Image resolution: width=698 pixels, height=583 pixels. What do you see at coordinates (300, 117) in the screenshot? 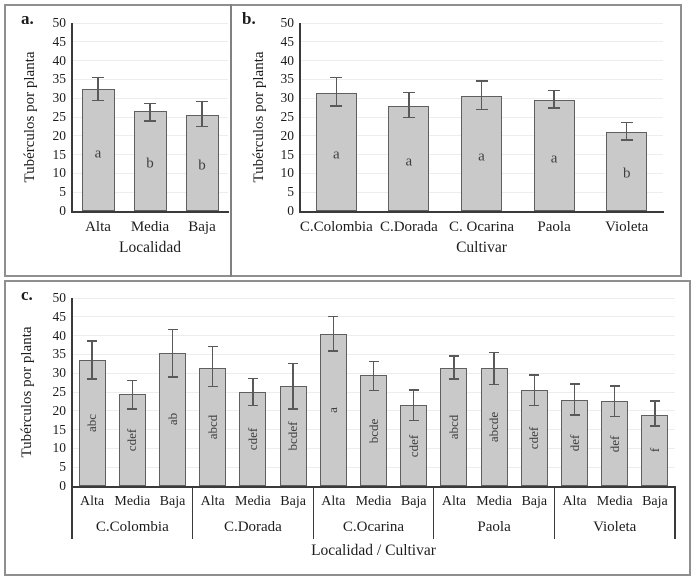
I see `y-axis-line` at bounding box center [300, 117].